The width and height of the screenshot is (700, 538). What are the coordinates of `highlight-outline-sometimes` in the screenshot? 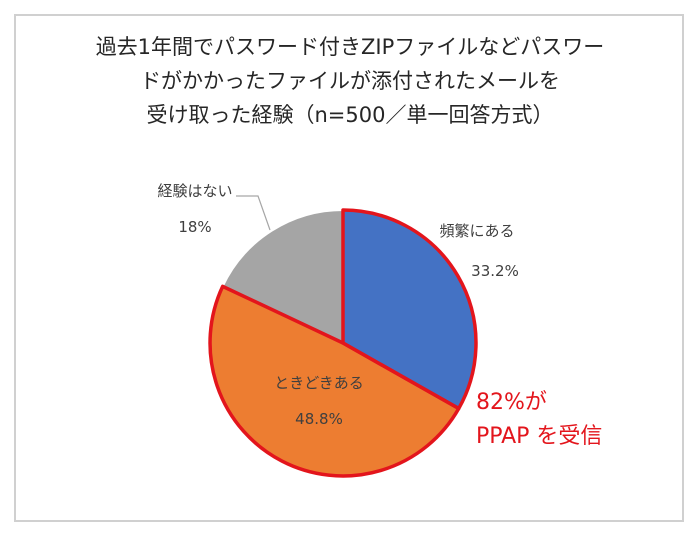 It's located at (334, 381).